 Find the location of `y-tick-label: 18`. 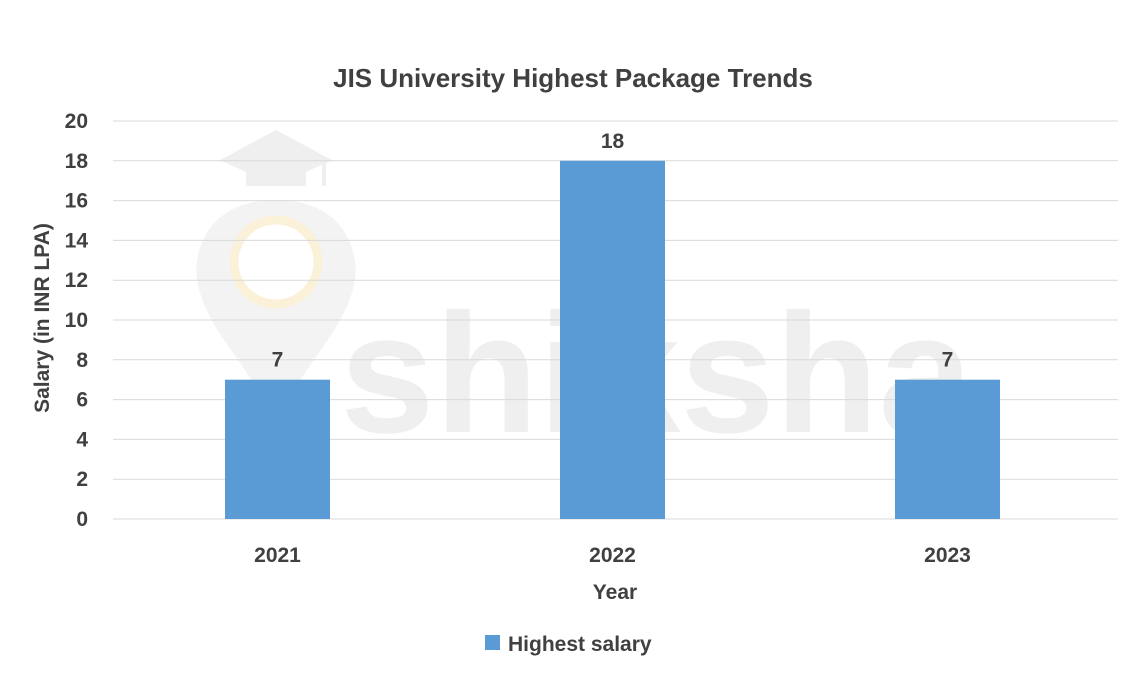

y-tick-label: 18 is located at coordinates (77, 161).